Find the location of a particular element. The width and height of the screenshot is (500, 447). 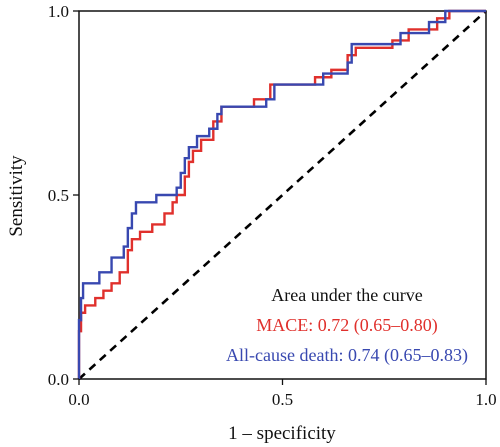

y-tick-label: 1.0 is located at coordinates (58, 11).